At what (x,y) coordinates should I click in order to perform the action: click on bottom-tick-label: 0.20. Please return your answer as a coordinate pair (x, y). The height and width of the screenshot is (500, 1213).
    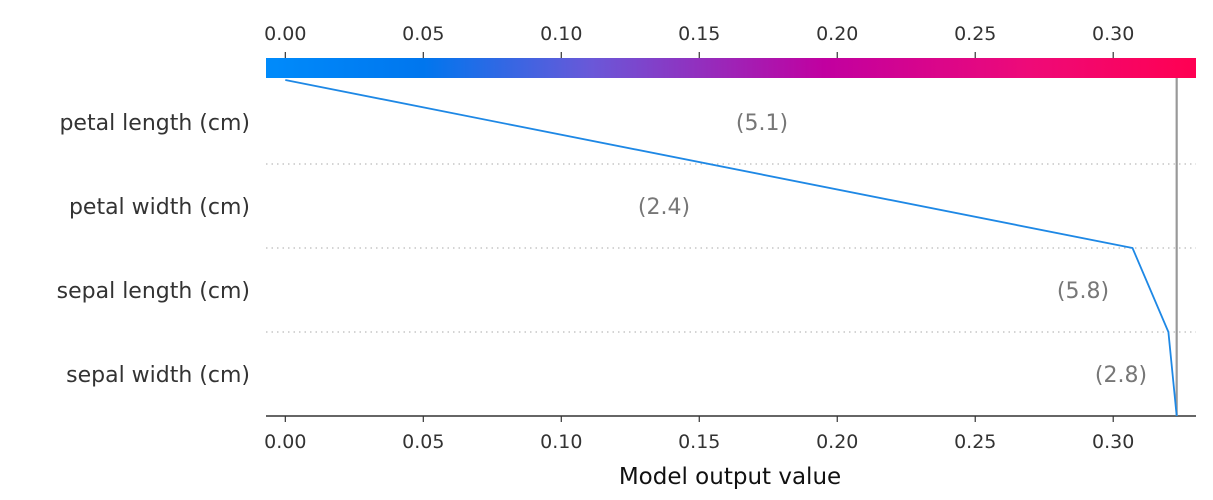
    Looking at the image, I should click on (837, 442).